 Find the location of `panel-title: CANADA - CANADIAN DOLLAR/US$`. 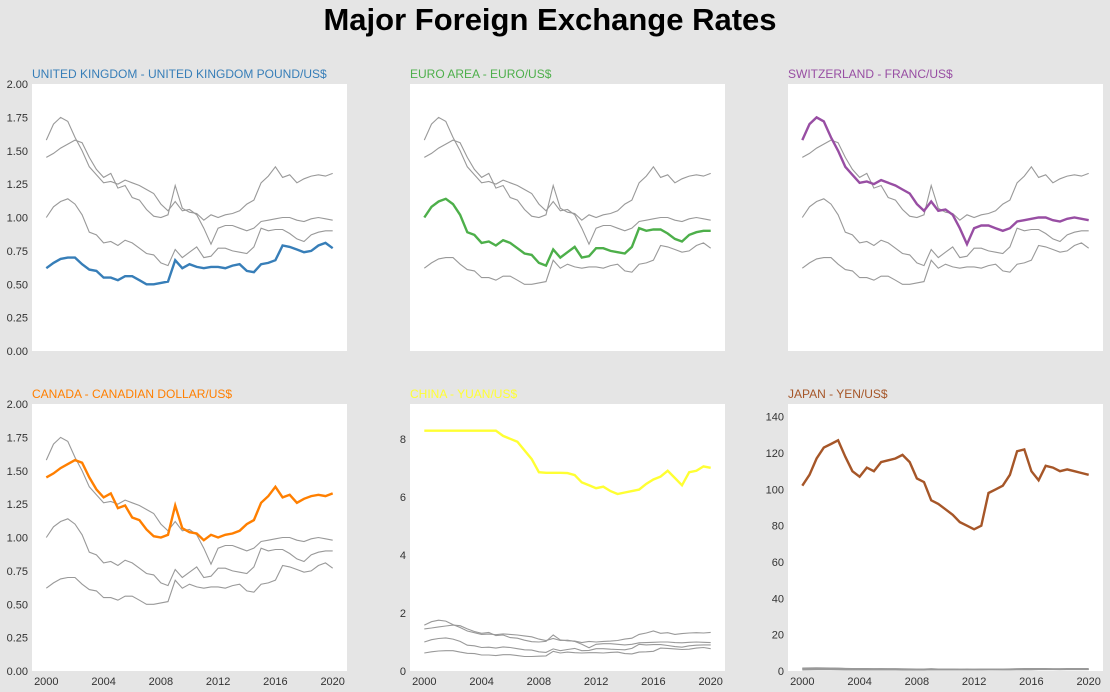

panel-title: CANADA - CANADIAN DOLLAR/US$ is located at coordinates (132, 394).